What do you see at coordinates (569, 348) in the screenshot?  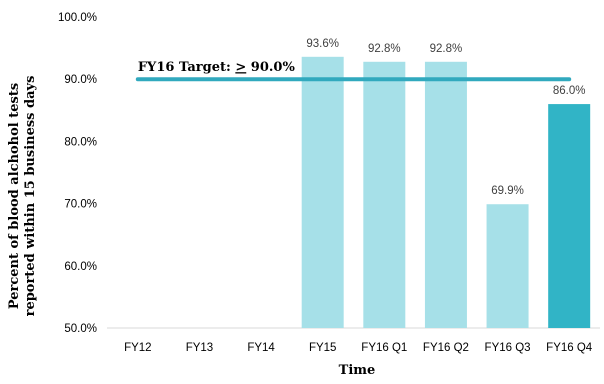 I see `x-tick-label: FY16 Q4` at bounding box center [569, 348].